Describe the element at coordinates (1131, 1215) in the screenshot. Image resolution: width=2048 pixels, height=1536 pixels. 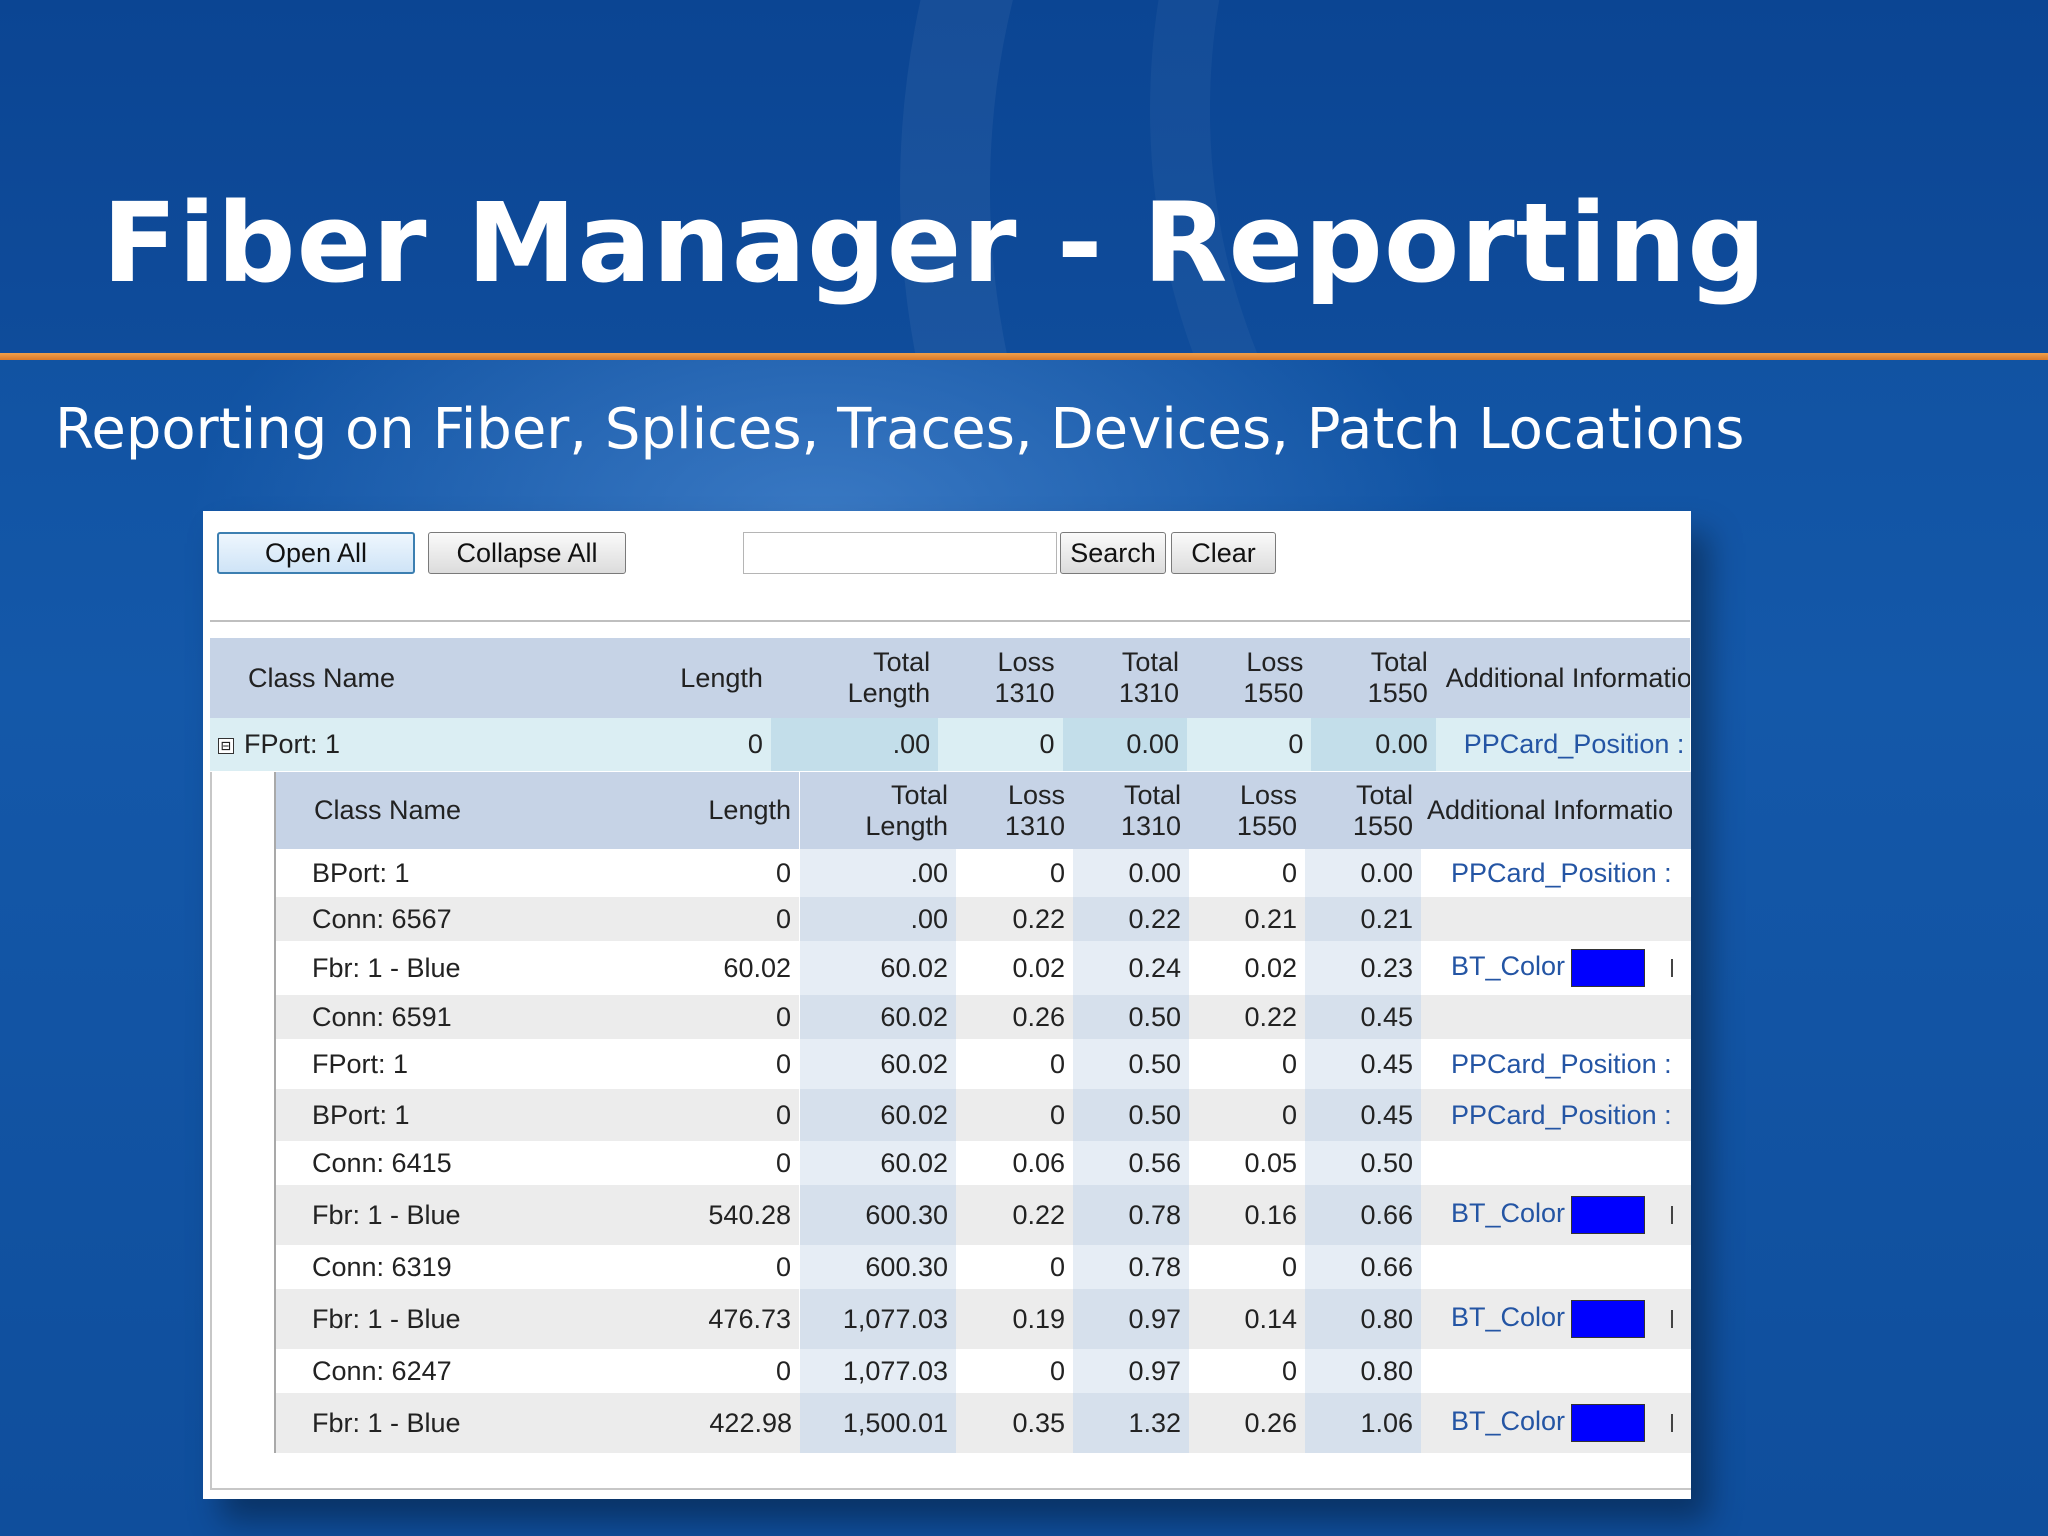
I see `cell-total-1310: 0.78` at that location.